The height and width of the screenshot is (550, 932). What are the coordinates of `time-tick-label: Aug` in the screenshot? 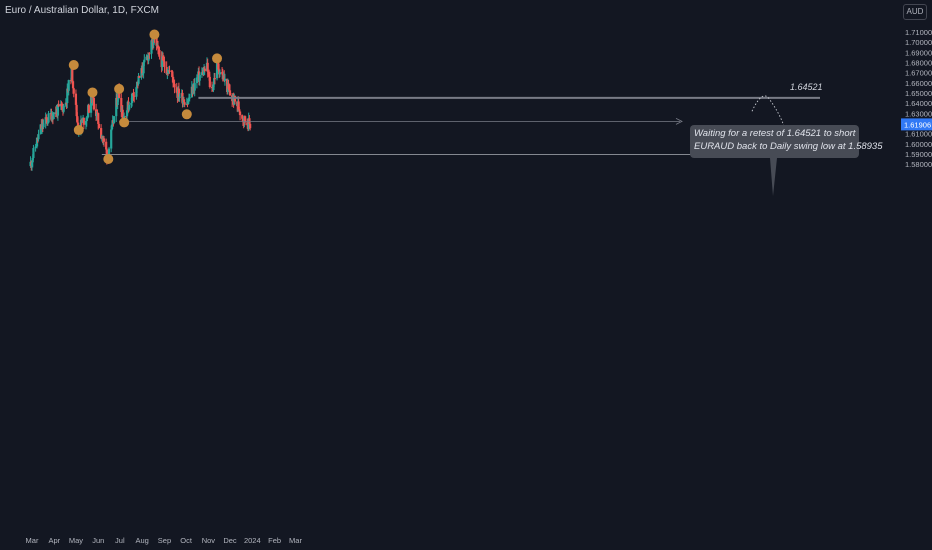 It's located at (141, 540).